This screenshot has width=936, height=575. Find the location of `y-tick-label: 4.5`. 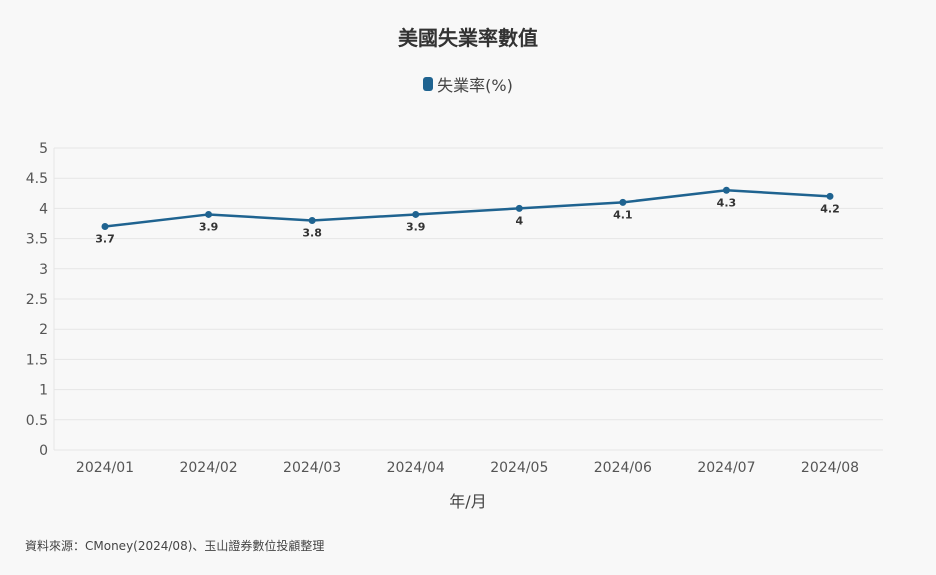

y-tick-label: 4.5 is located at coordinates (37, 179).